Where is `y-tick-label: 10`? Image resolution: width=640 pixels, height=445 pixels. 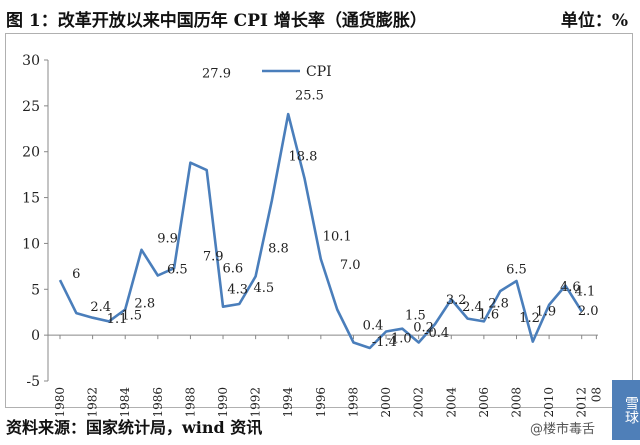
y-tick-label: 10 is located at coordinates (31, 244).